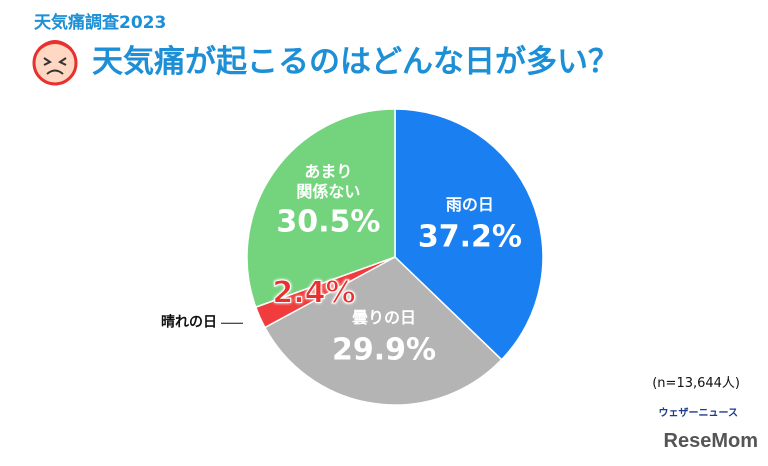 This screenshot has width=768, height=466. What do you see at coordinates (328, 182) in the screenshot?
I see `category-label: あまり 関係ない` at bounding box center [328, 182].